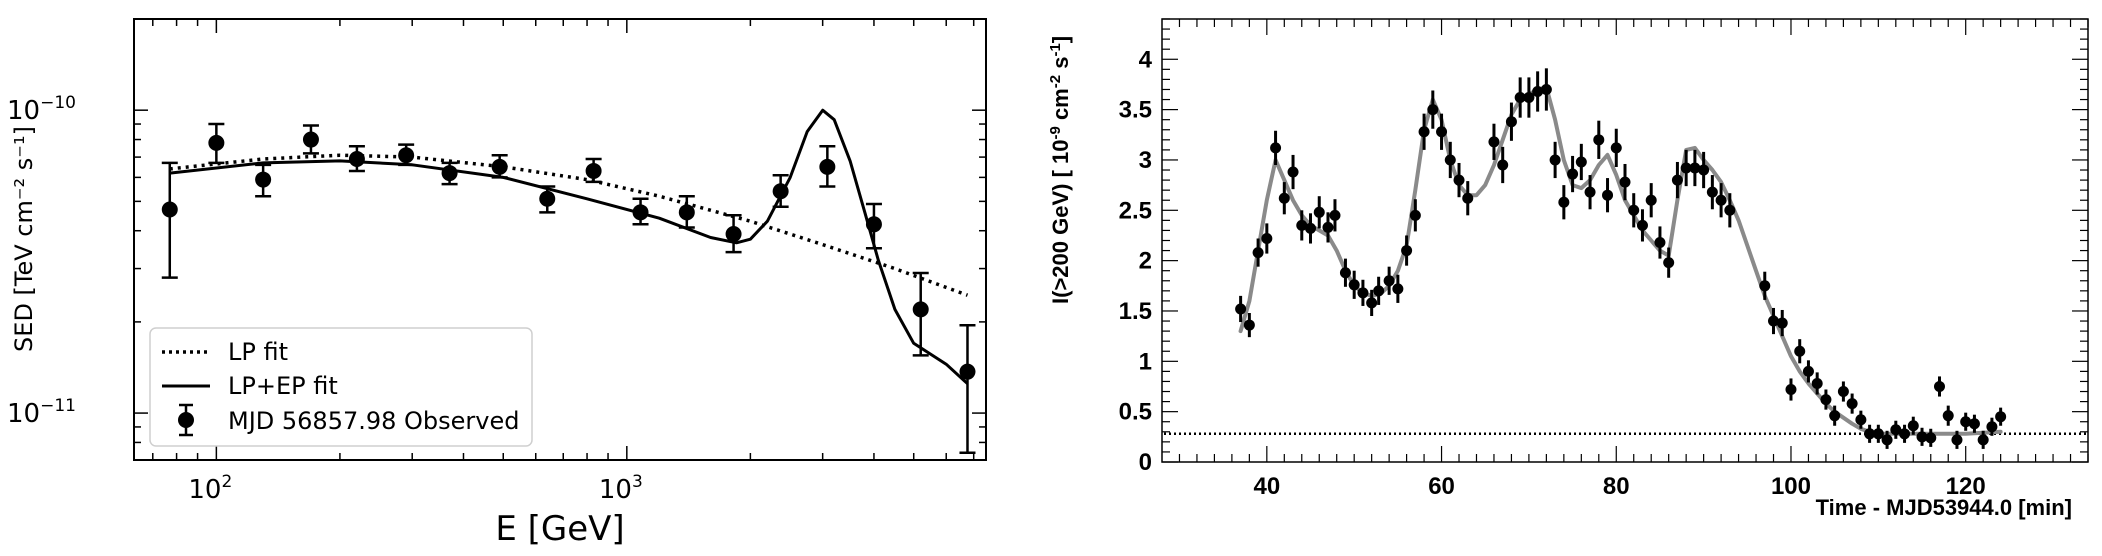 The image size is (2102, 556). Describe the element at coordinates (41, 412) in the screenshot. I see `sed-y-tick-label: 10−11` at that location.